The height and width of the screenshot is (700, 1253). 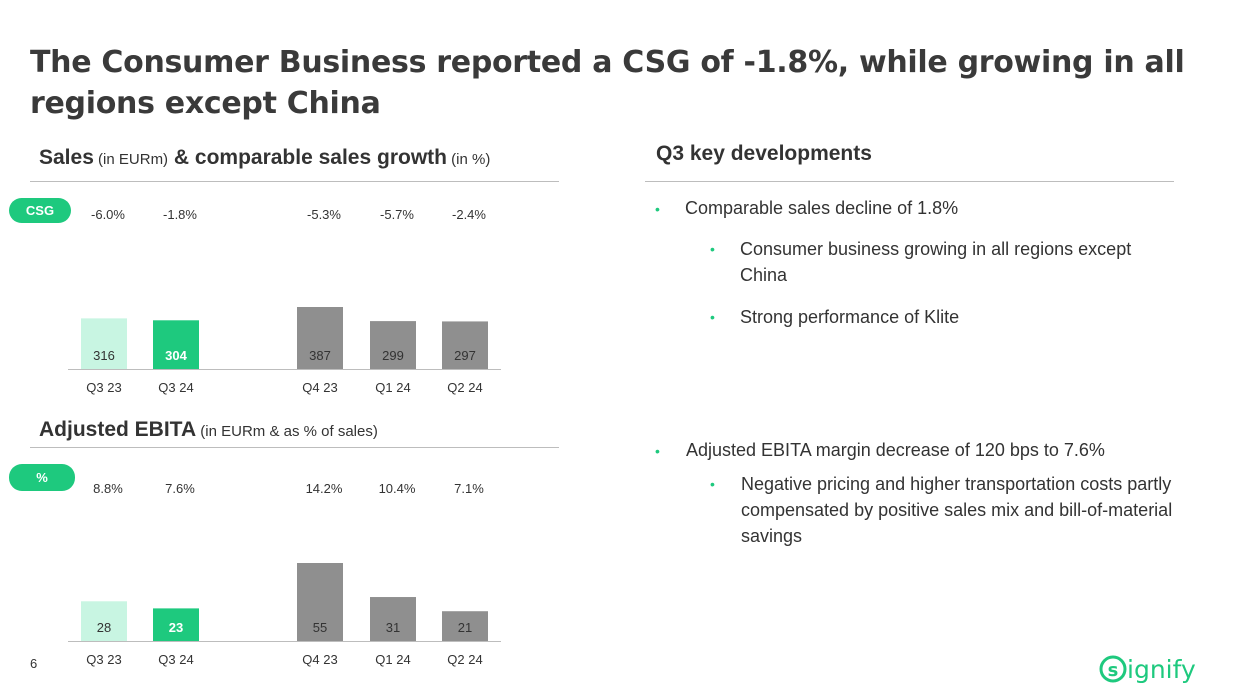 What do you see at coordinates (1113, 670) in the screenshot?
I see `svg-text: s` at bounding box center [1113, 670].